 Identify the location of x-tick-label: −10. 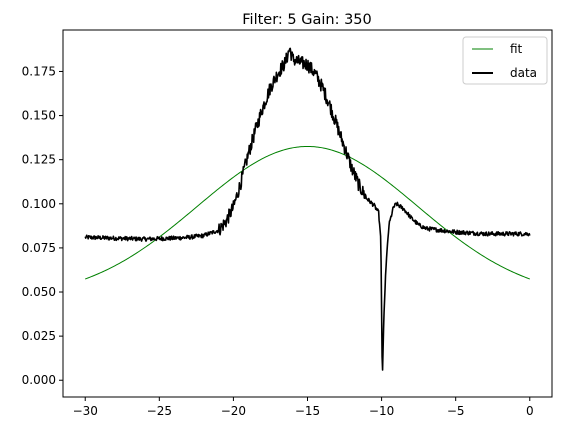
(381, 411).